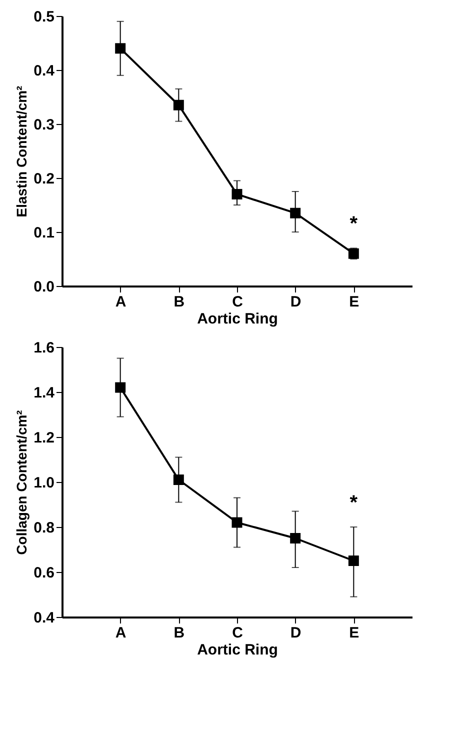 The height and width of the screenshot is (734, 459). I want to click on y-tick-label: 0.6, so click(44, 573).